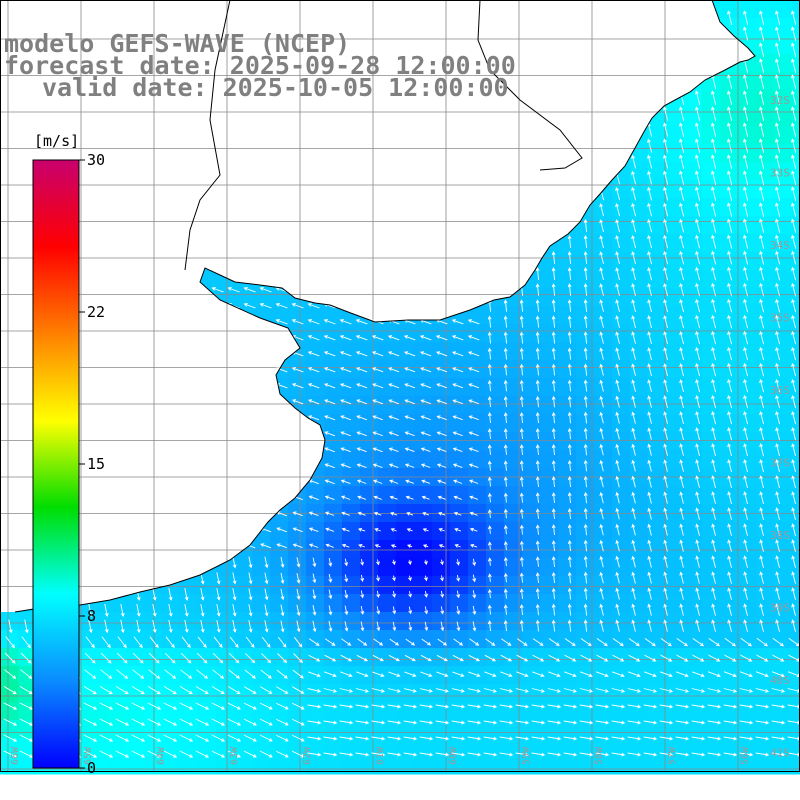 This screenshot has height=800, width=800. Describe the element at coordinates (780, 390) in the screenshot. I see `lat-label: 36S` at that location.